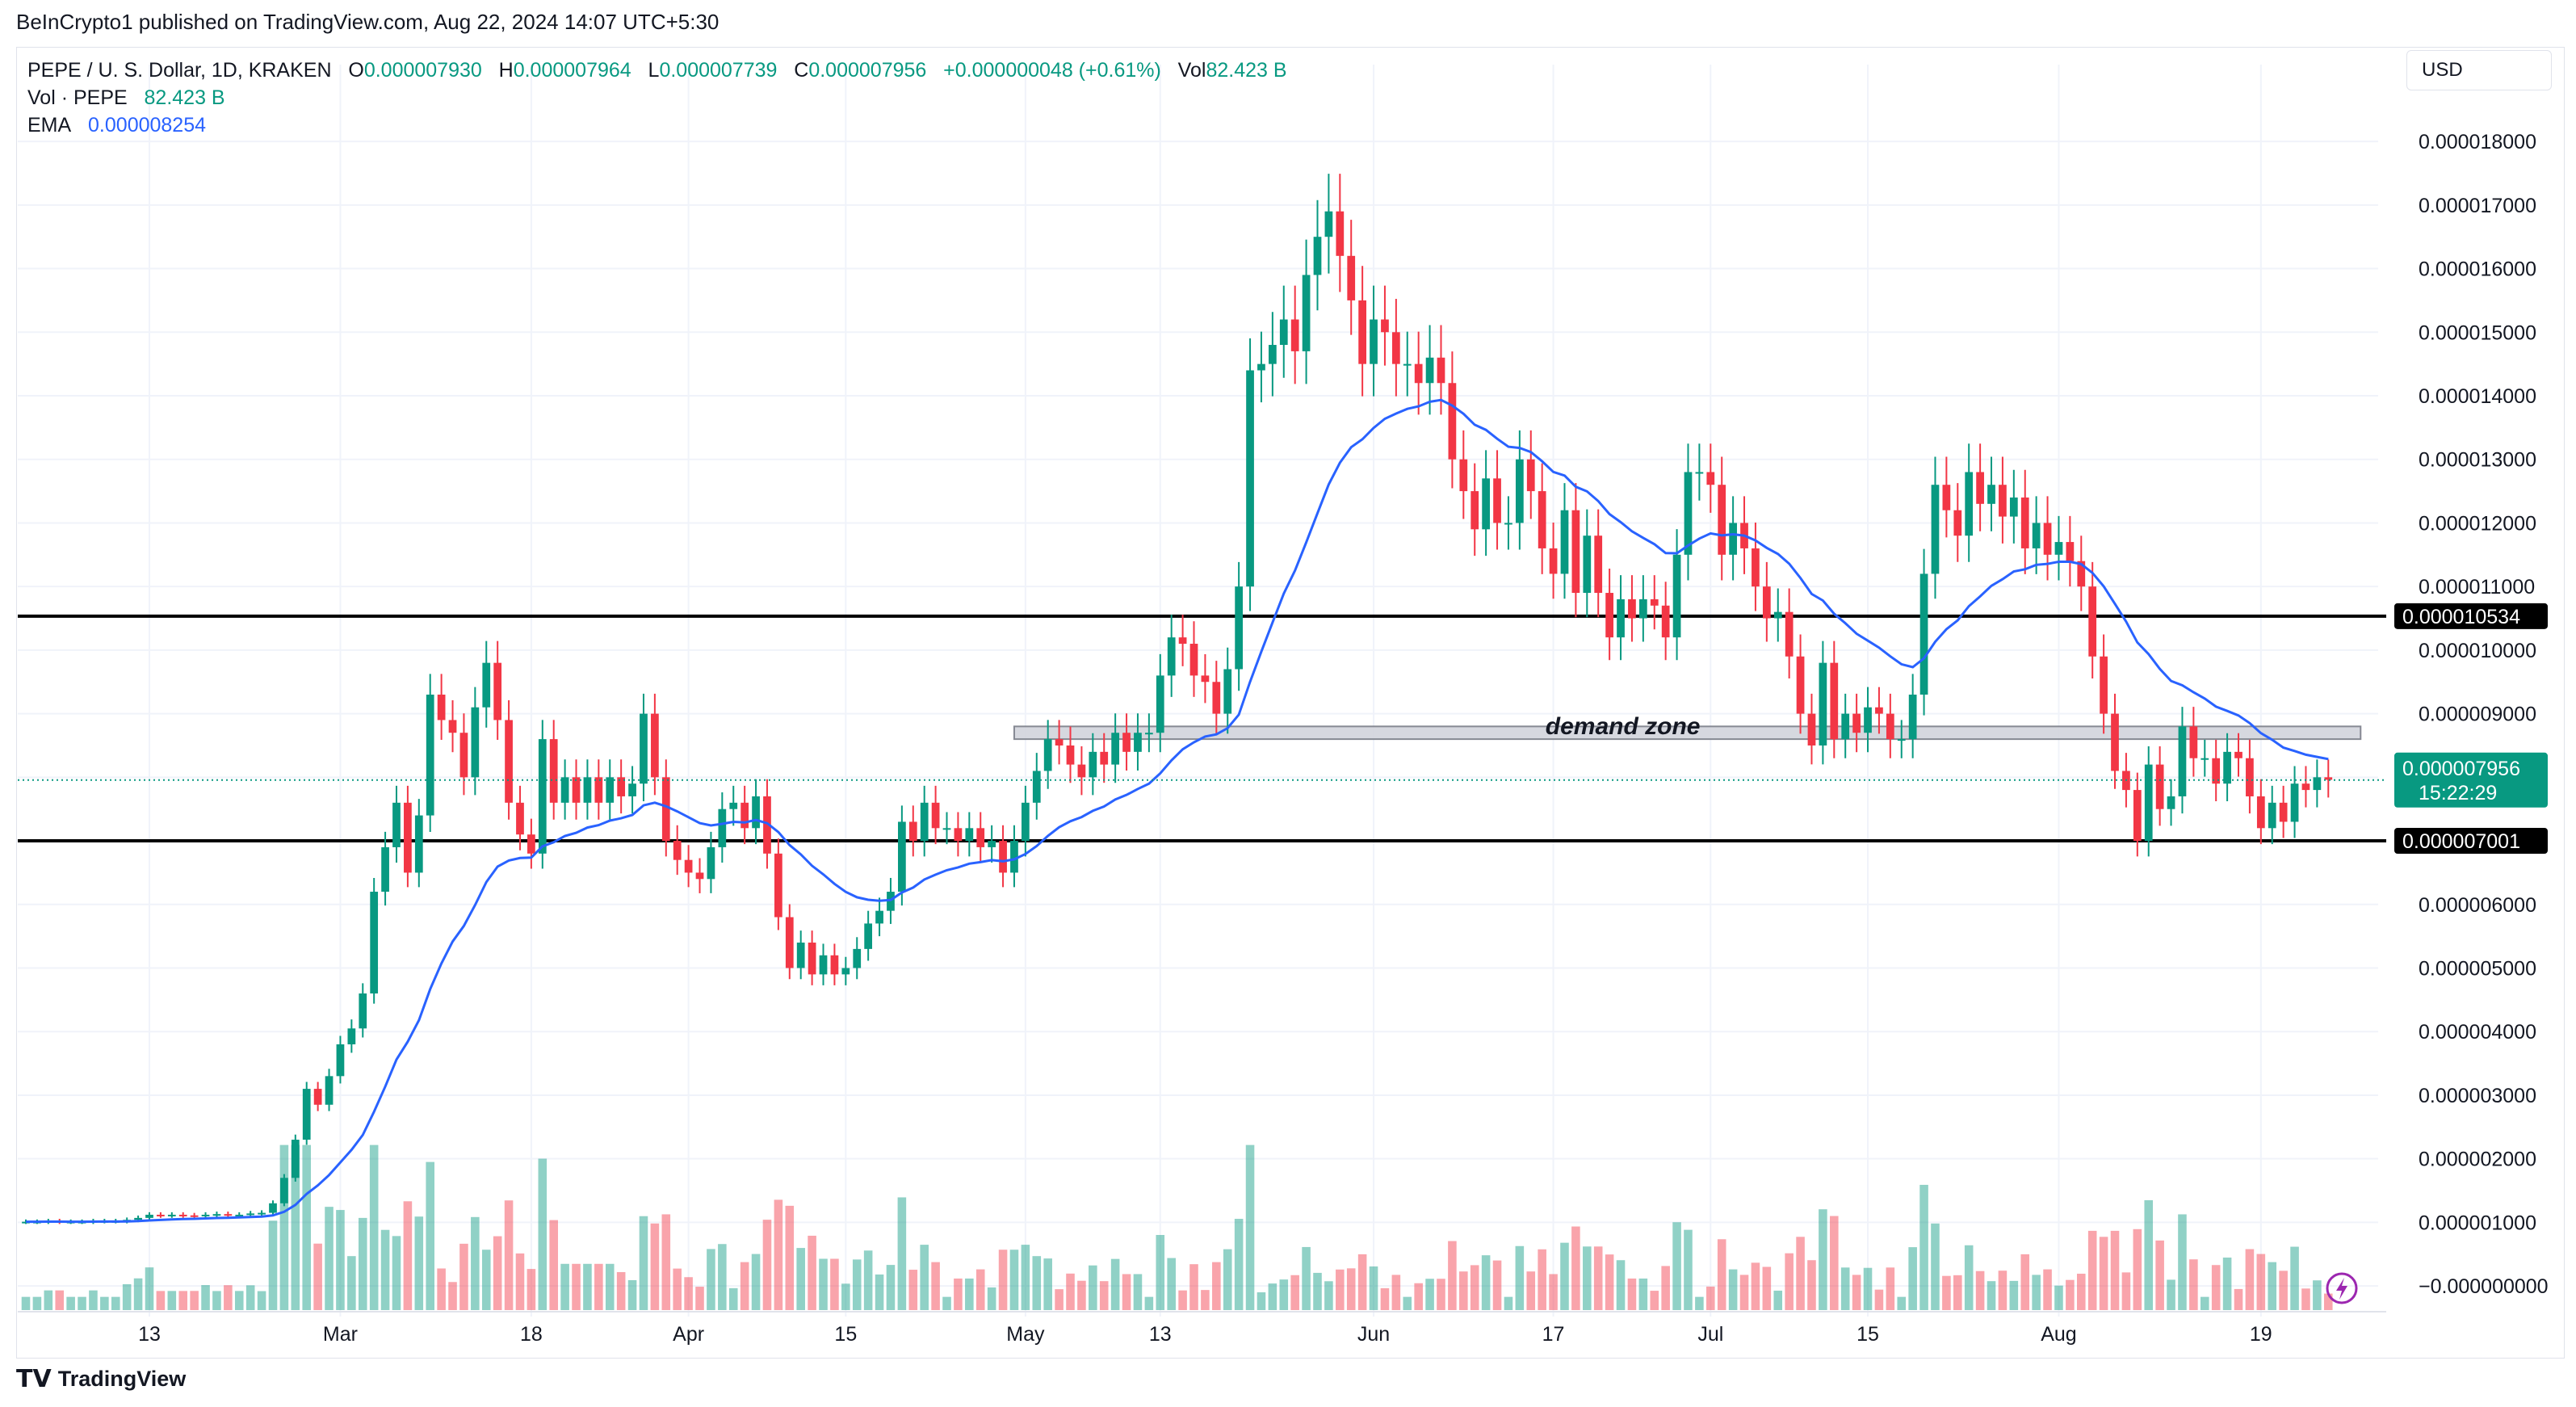  I want to click on tradingview-logo: 𝗧𝗩 TradingView, so click(101, 1379).